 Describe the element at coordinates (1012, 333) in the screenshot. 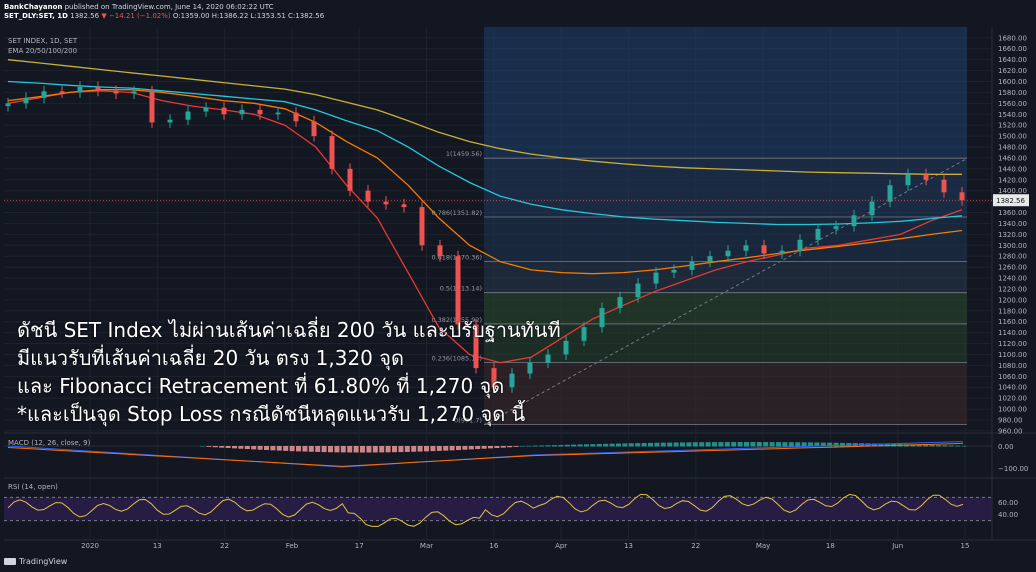

I see `price-tick-label: 1140.00` at that location.